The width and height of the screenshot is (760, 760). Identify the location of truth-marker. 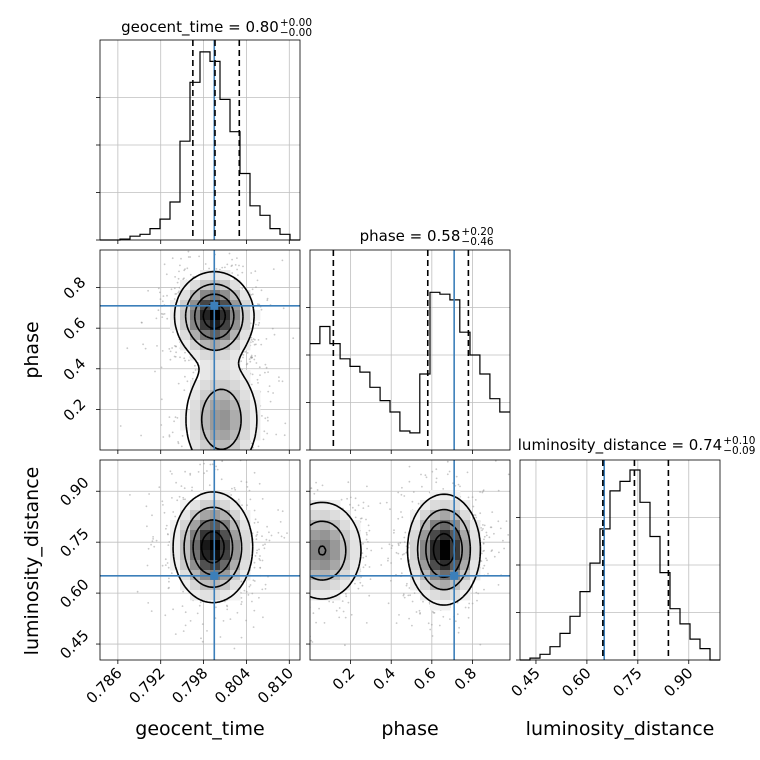
(214, 305).